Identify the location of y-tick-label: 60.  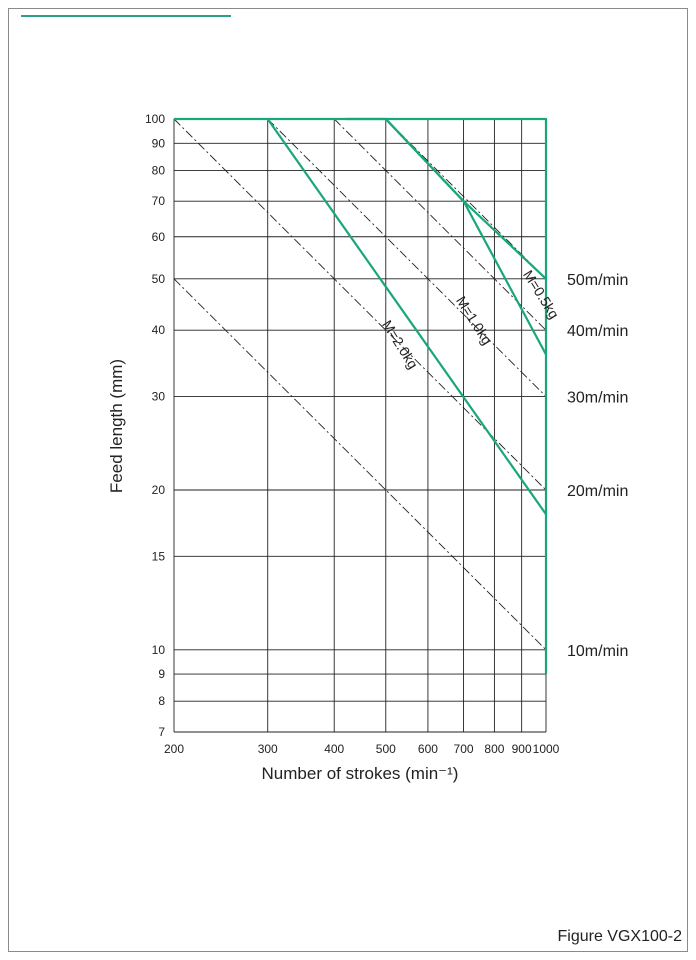
(159, 237).